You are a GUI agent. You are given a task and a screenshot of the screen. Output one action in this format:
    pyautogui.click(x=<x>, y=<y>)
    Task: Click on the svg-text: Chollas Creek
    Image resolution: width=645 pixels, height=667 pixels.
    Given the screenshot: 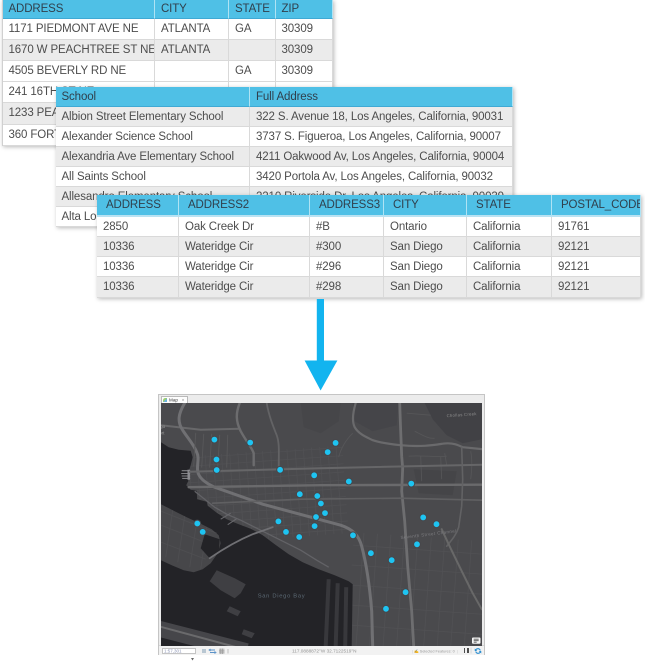 What is the action you would take?
    pyautogui.click(x=461, y=414)
    